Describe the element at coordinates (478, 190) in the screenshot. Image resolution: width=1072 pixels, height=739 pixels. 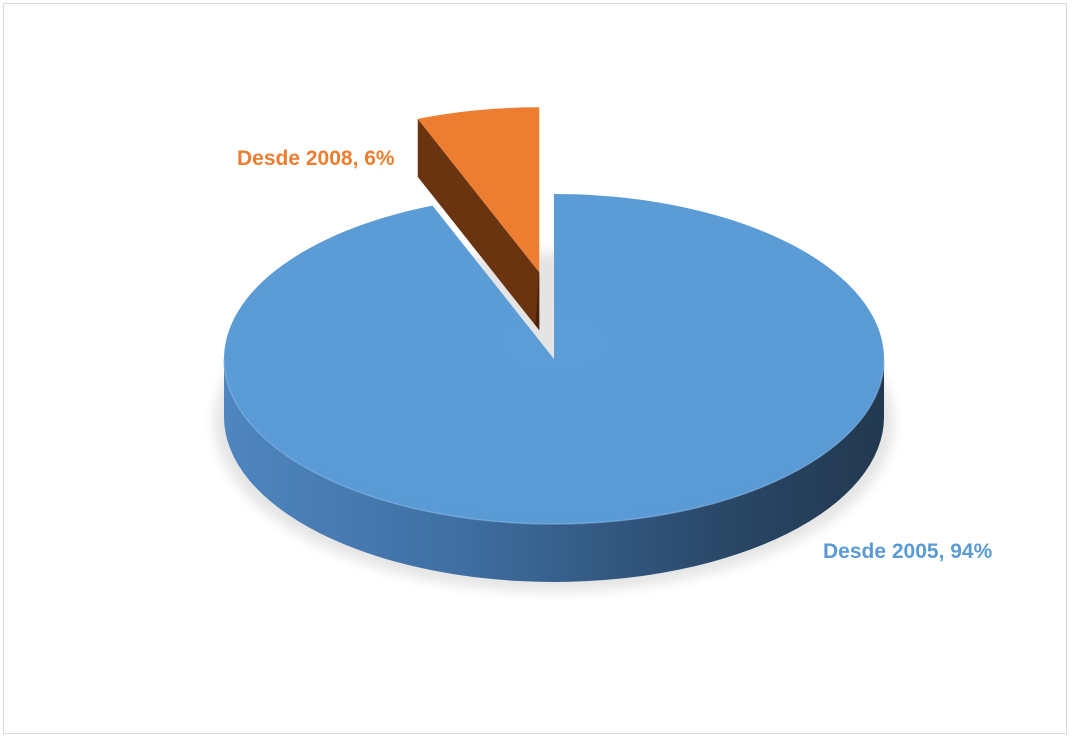
I see `slice-desde-2008-top` at that location.